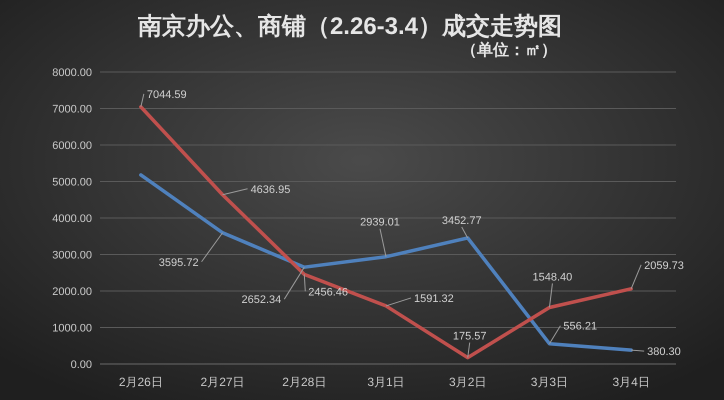  I want to click on x-tick-label: 3月3日, so click(549, 382).